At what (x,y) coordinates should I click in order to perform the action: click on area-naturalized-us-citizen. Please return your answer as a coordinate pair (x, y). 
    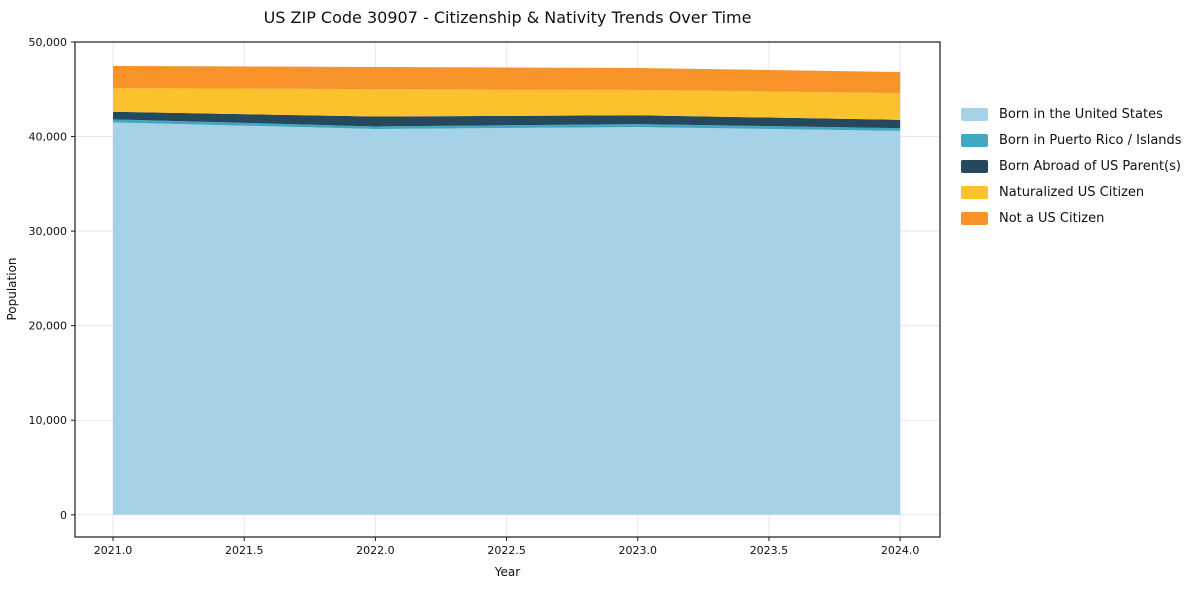
    Looking at the image, I should click on (507, 104).